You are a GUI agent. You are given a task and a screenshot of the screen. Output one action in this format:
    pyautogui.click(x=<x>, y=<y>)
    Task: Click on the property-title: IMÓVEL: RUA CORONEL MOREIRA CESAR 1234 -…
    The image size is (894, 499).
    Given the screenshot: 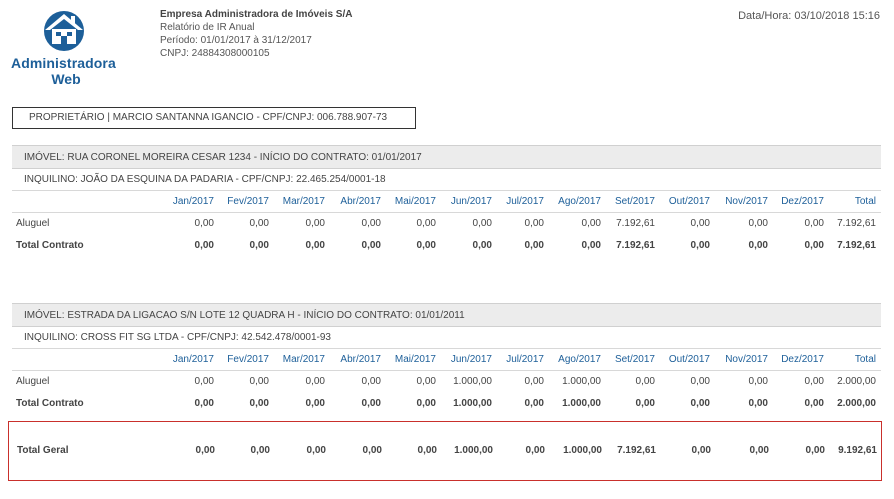 What is the action you would take?
    pyautogui.click(x=446, y=157)
    